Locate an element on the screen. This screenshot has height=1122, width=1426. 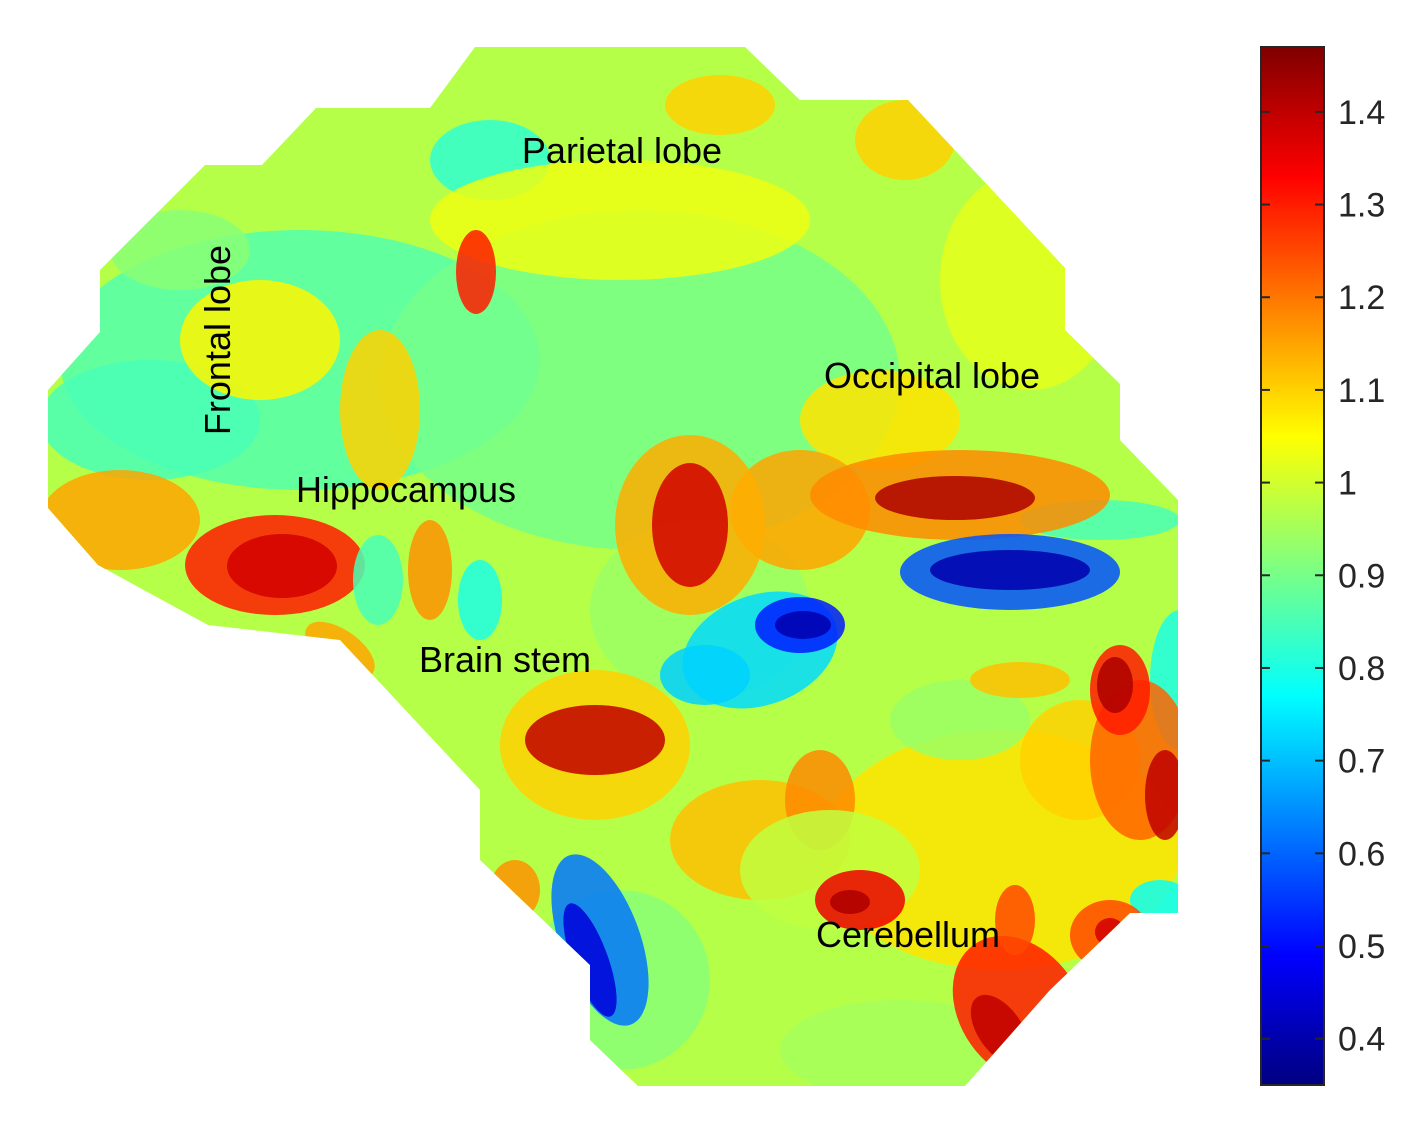
colorbar-tick-label: 1.3 is located at coordinates (1361, 206).